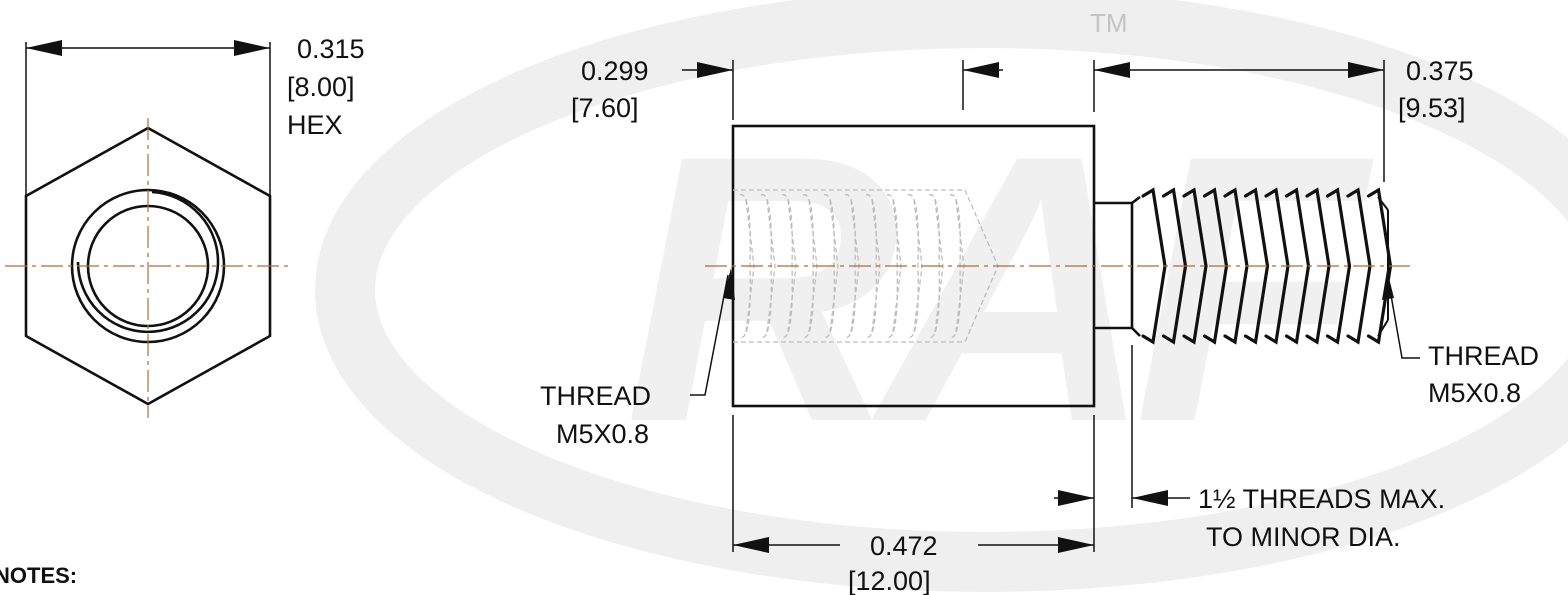 Image resolution: width=1568 pixels, height=595 pixels. Describe the element at coordinates (615, 71) in the screenshot. I see `body-diameter-inch: 0.299` at that location.